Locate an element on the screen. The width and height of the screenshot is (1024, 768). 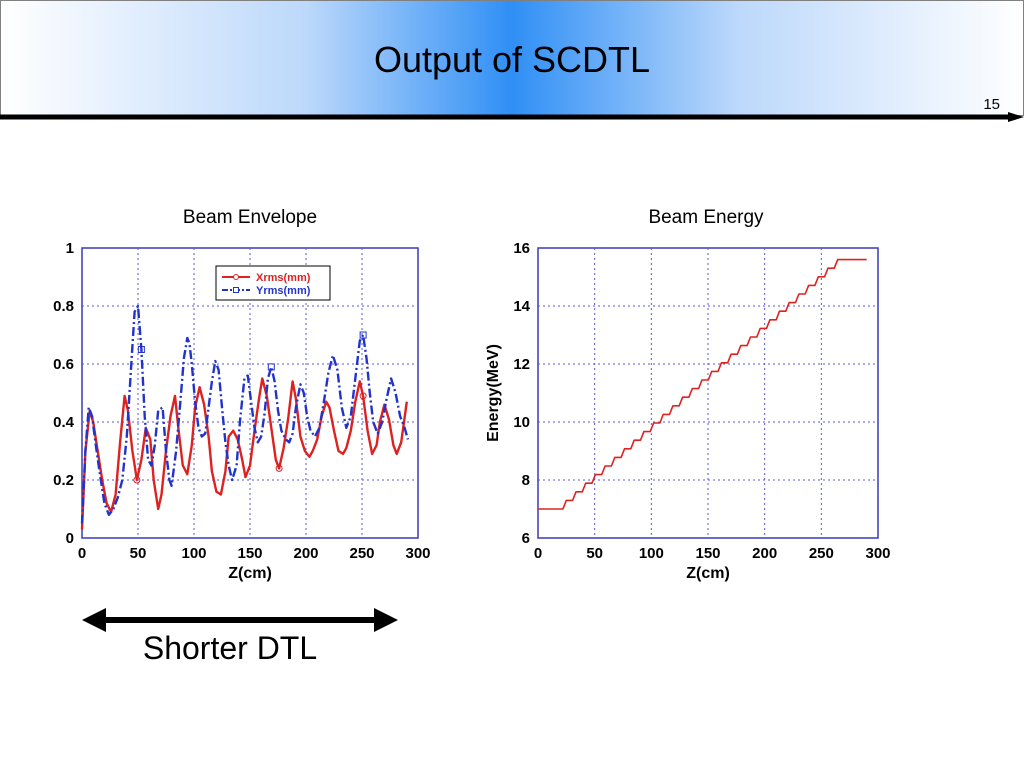
series-line-yrmsmm is located at coordinates (245, 414).